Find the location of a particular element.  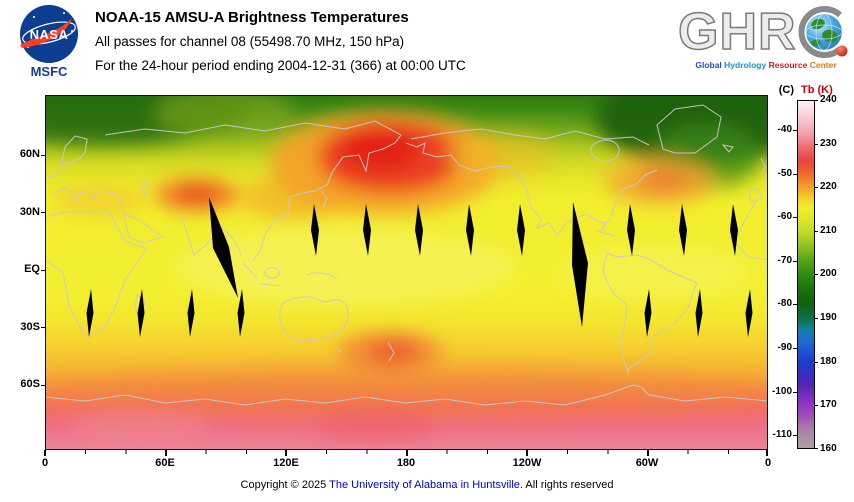

colorbar-k-tick: 170 is located at coordinates (828, 404).